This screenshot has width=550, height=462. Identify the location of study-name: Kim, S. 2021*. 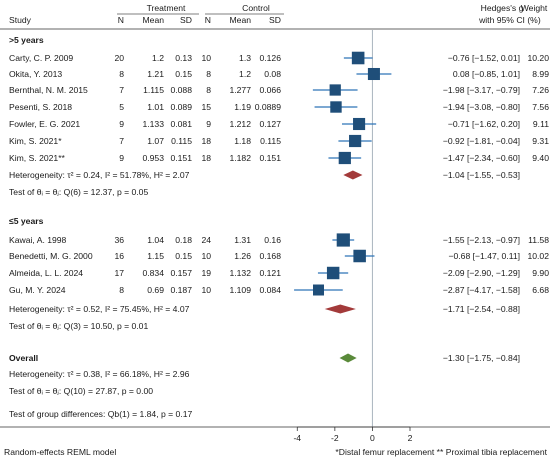
(35, 141).